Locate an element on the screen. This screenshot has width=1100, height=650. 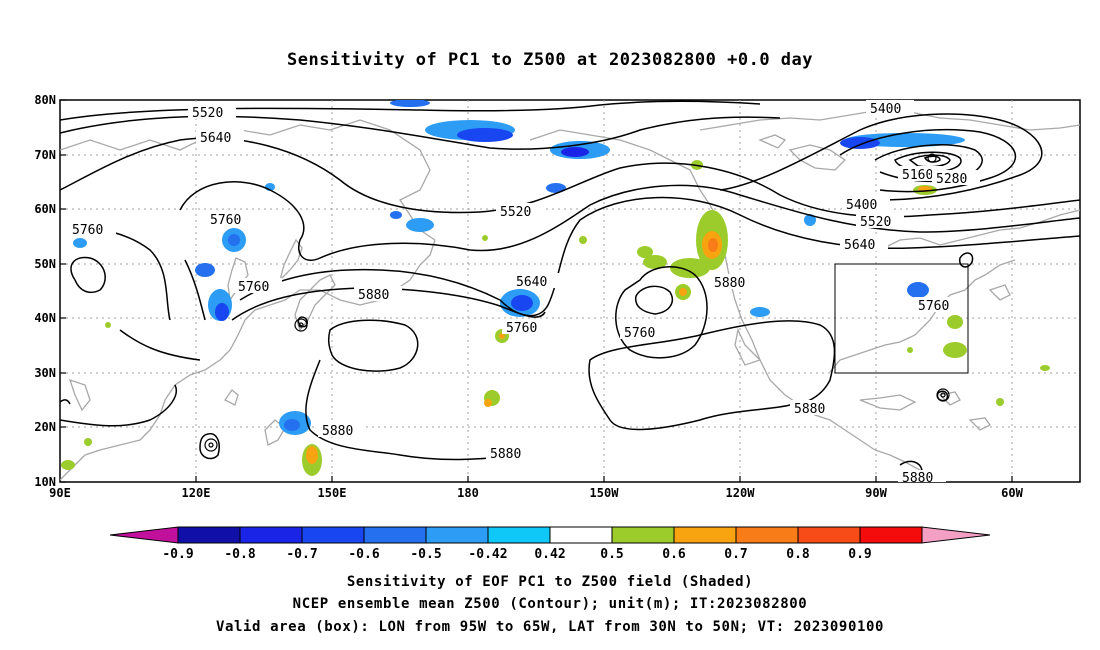
colorbar-tick-label: -0.7 is located at coordinates (301, 554).